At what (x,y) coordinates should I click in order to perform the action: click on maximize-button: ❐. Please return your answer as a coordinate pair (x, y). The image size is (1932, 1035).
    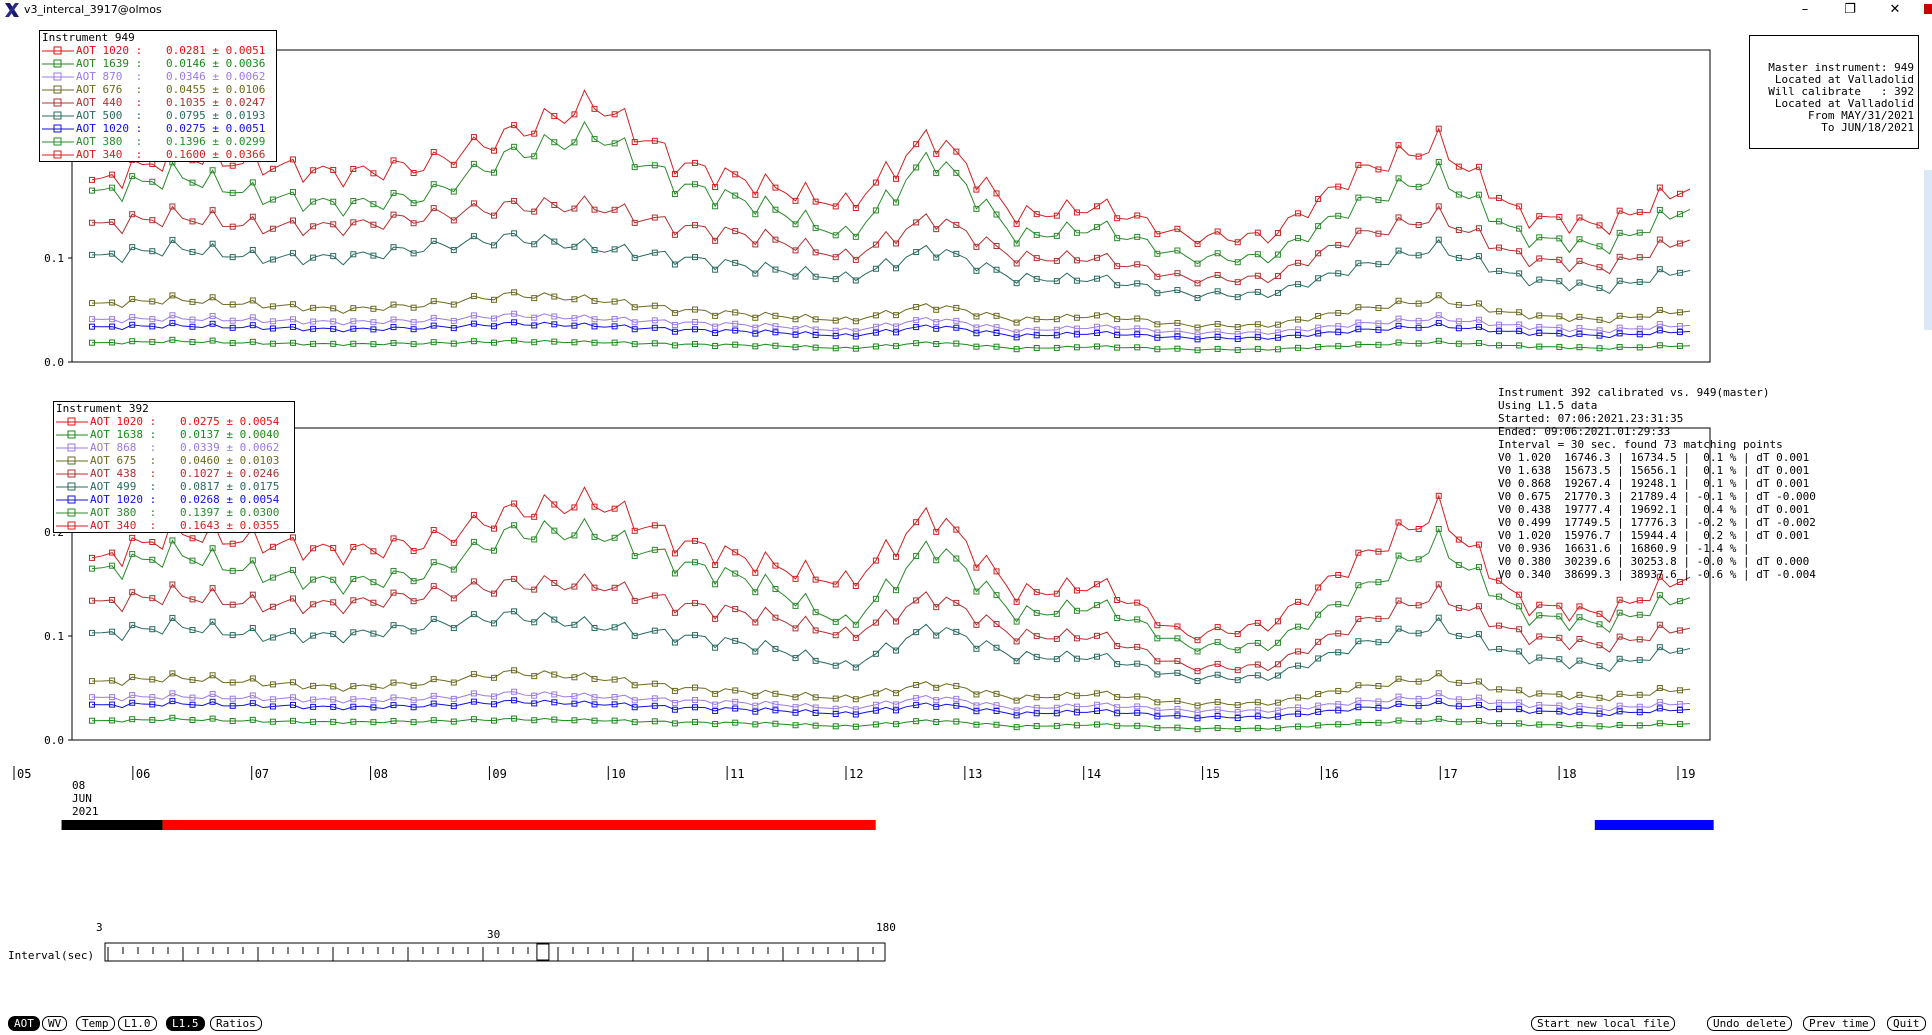
    Looking at the image, I should click on (1850, 9).